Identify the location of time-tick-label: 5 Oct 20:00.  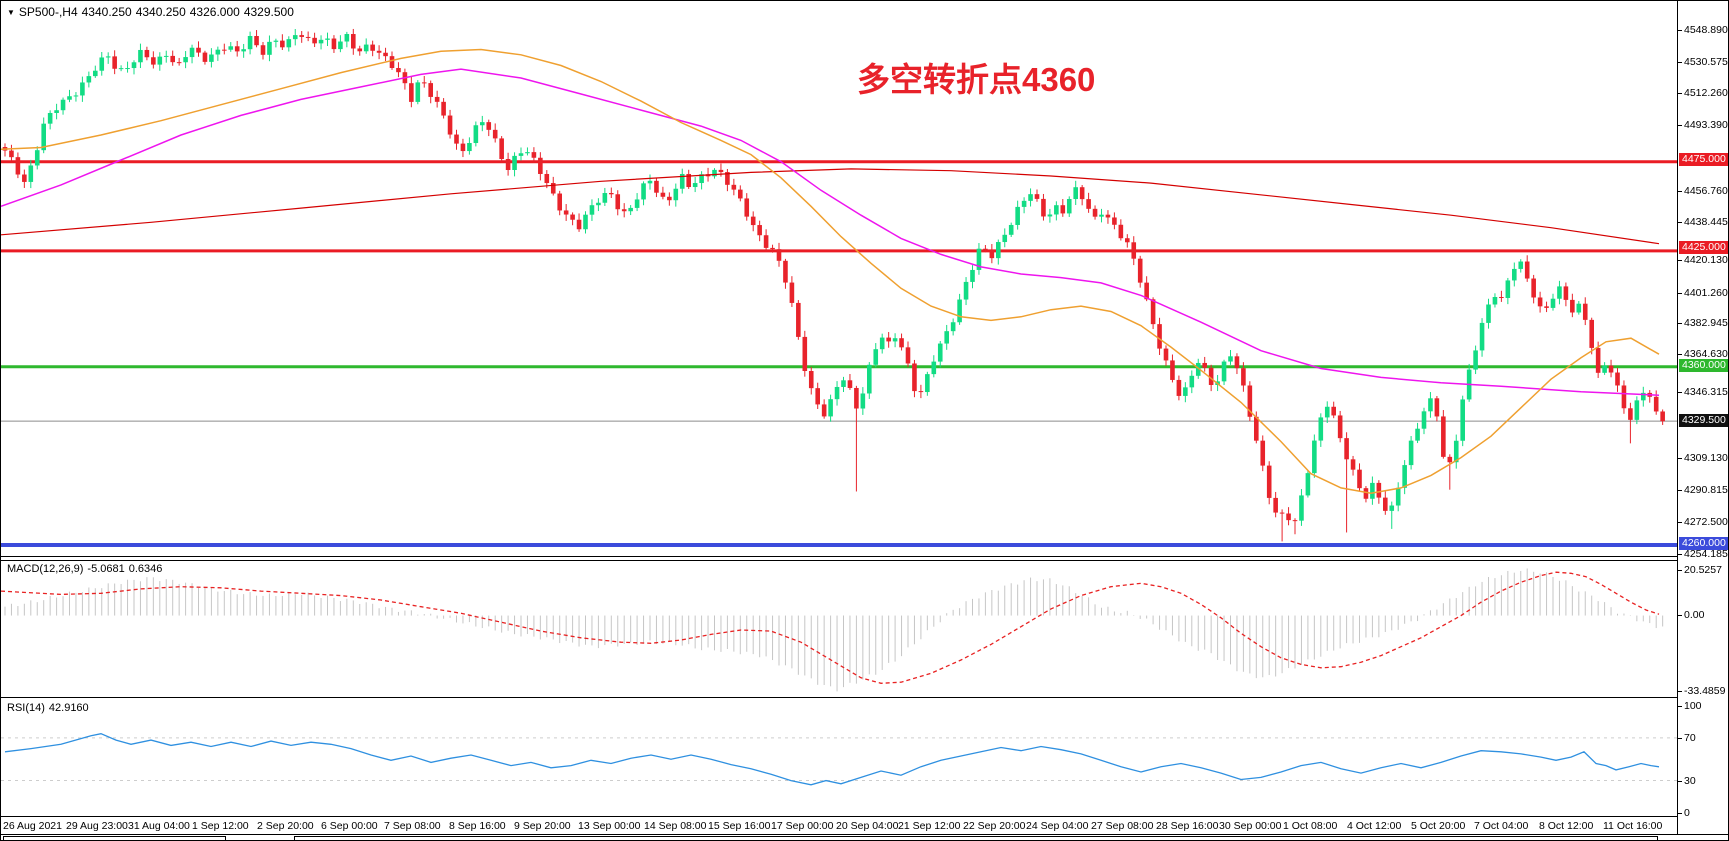
(1438, 826).